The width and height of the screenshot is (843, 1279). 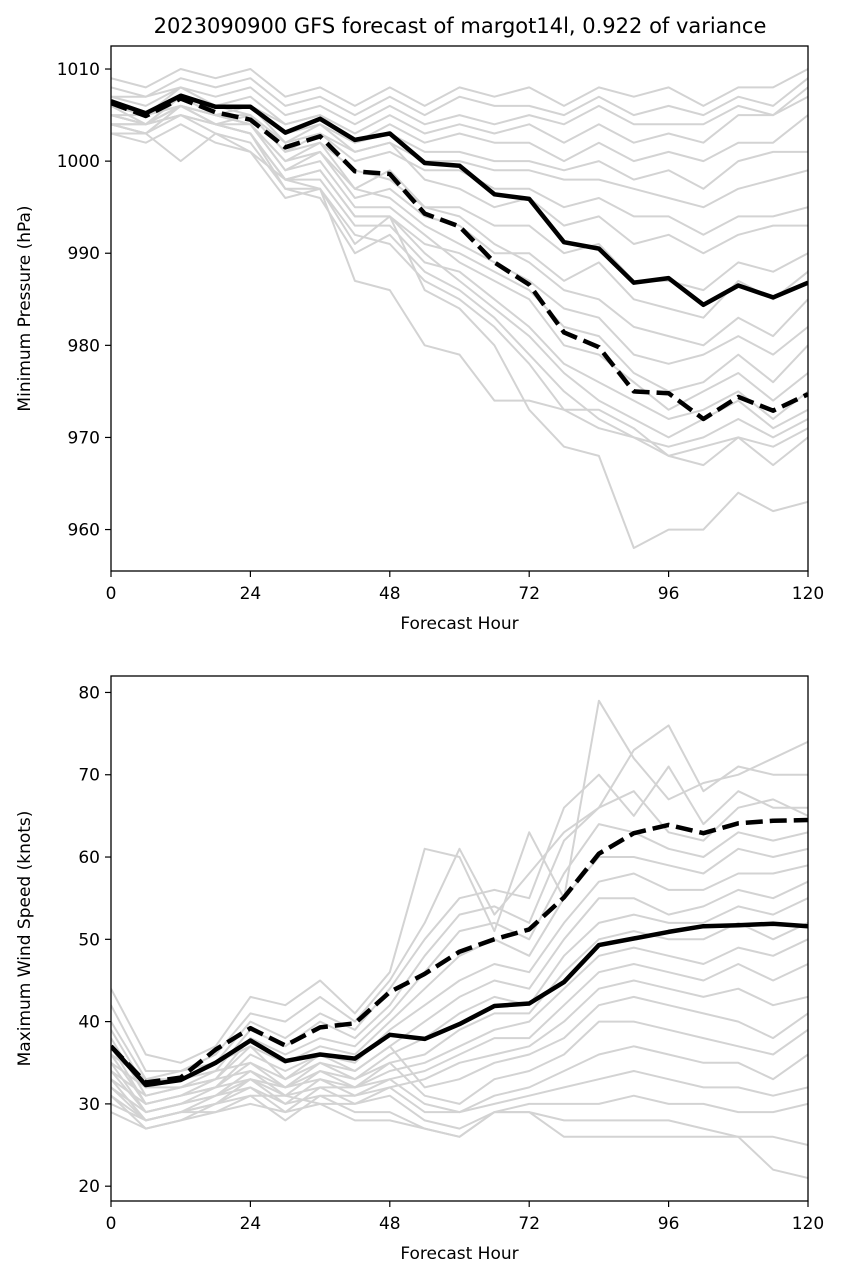 I want to click on wind-x-tick-label: 96, so click(x=669, y=1224).